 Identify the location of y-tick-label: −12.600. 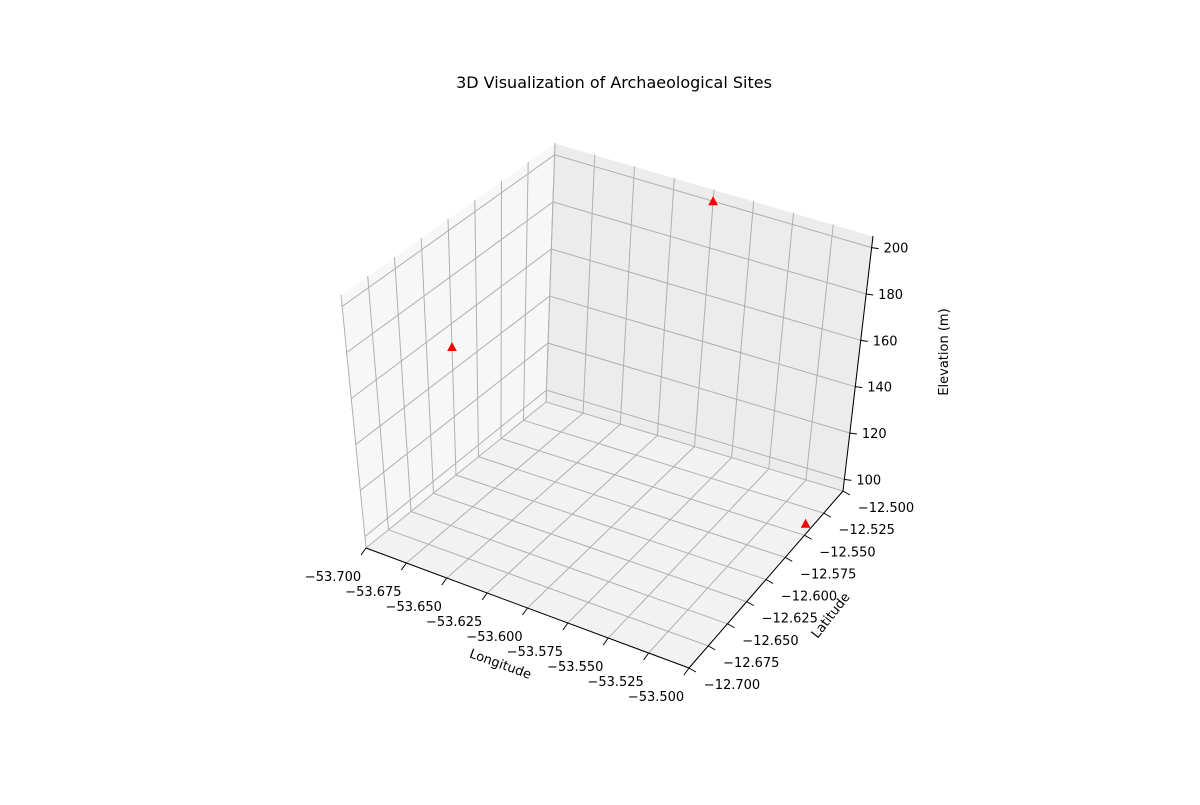
(809, 597).